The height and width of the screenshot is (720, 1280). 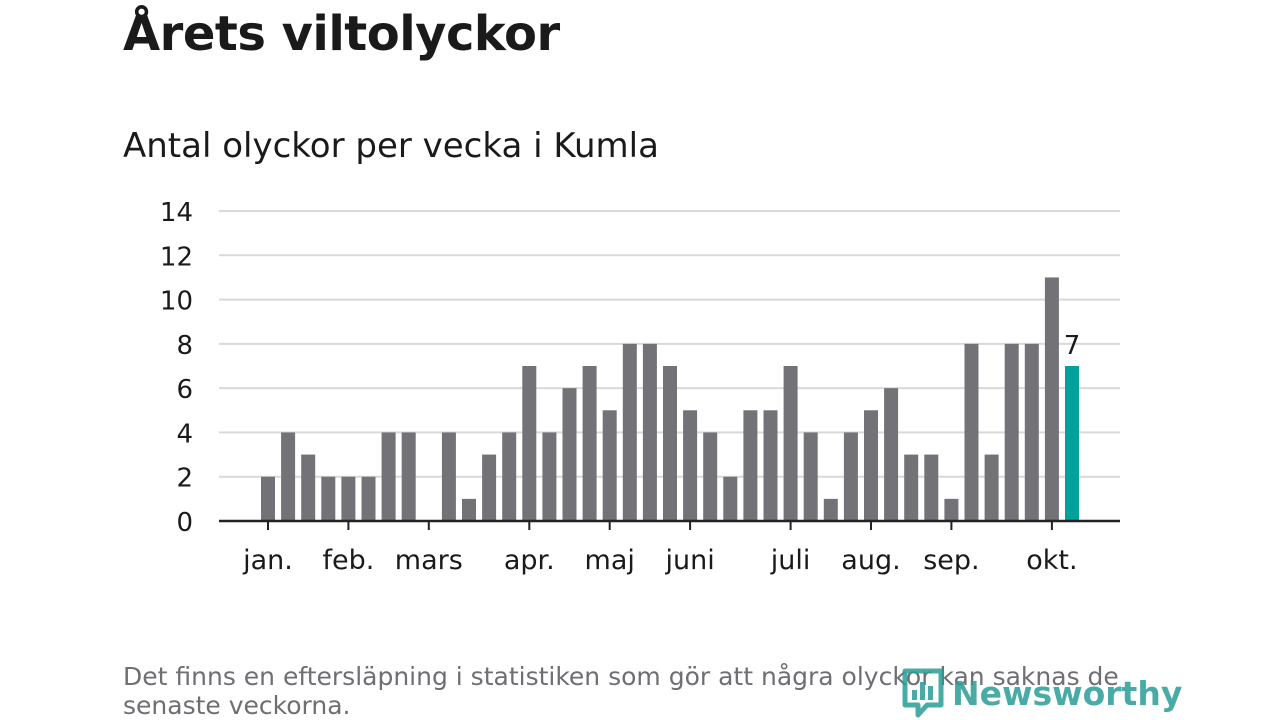 What do you see at coordinates (184, 523) in the screenshot?
I see `y-tick-label: 0` at bounding box center [184, 523].